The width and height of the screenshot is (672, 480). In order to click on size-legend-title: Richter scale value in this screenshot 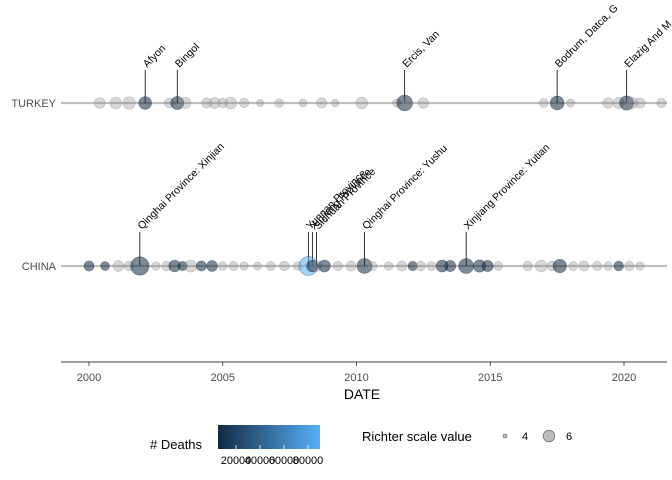, I will do `click(417, 436)`.